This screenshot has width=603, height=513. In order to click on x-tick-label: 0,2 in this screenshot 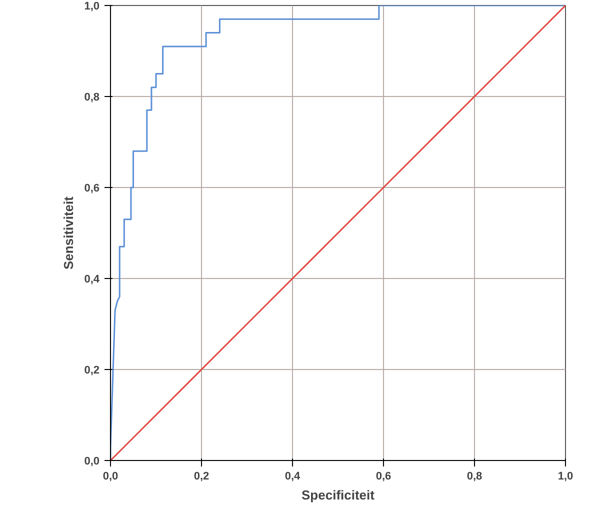, I will do `click(202, 476)`.